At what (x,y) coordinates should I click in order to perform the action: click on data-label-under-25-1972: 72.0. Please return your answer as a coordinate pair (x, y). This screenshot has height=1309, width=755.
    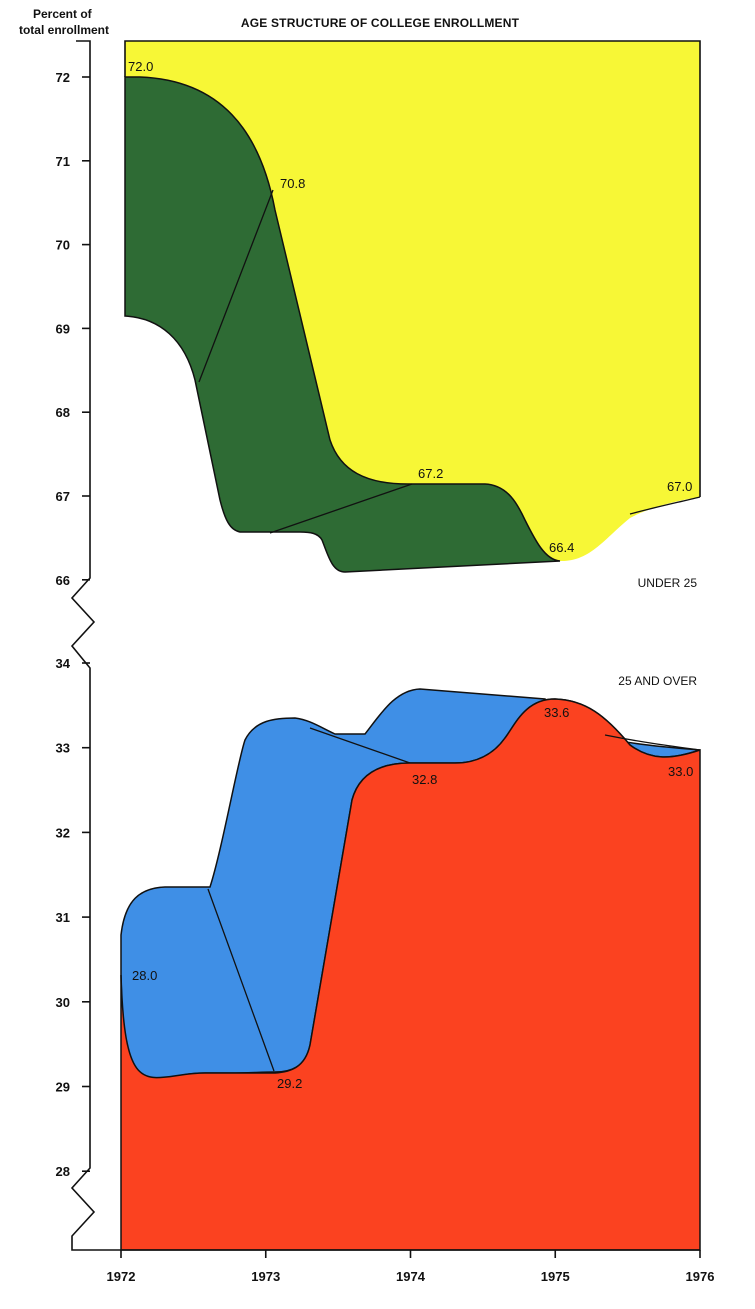
    Looking at the image, I should click on (140, 66).